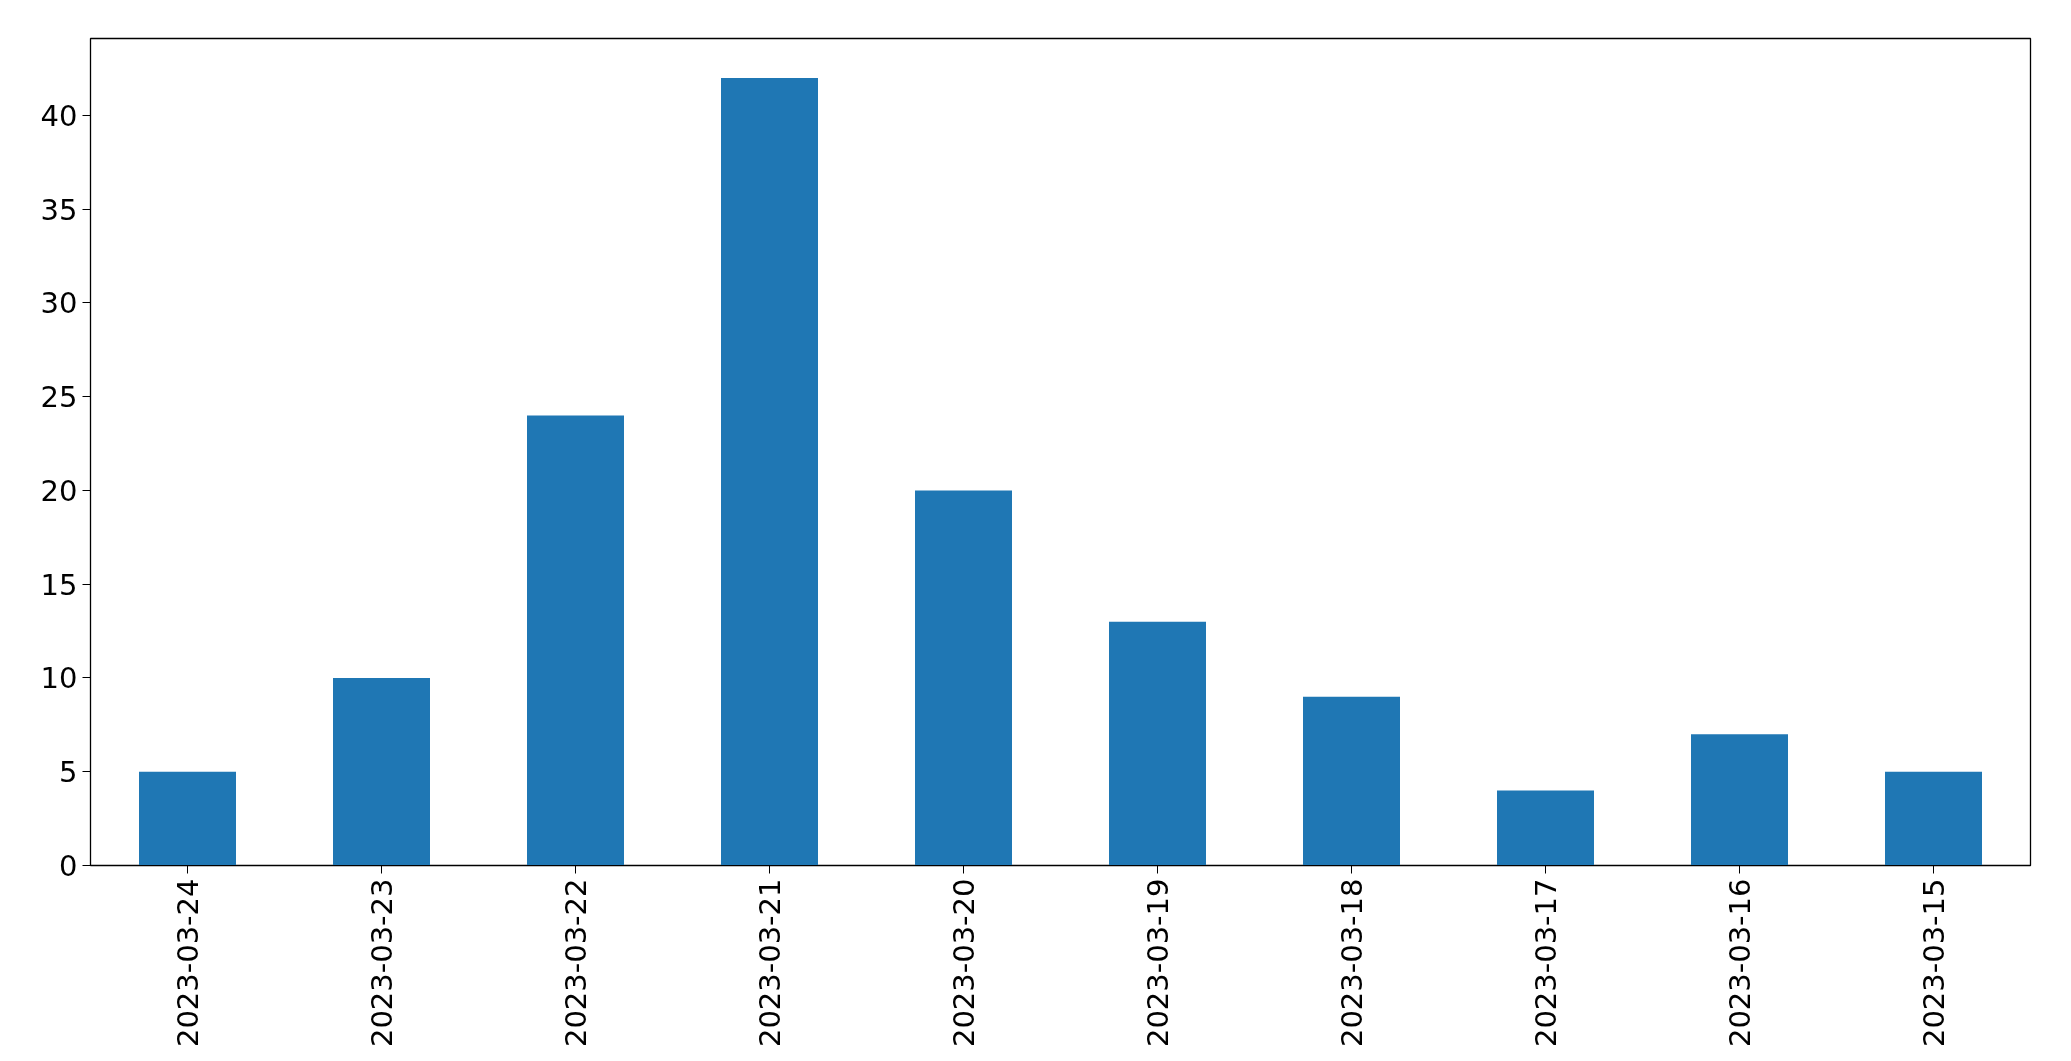  What do you see at coordinates (770, 963) in the screenshot?
I see `x-tick-label: 2023-03-21` at bounding box center [770, 963].